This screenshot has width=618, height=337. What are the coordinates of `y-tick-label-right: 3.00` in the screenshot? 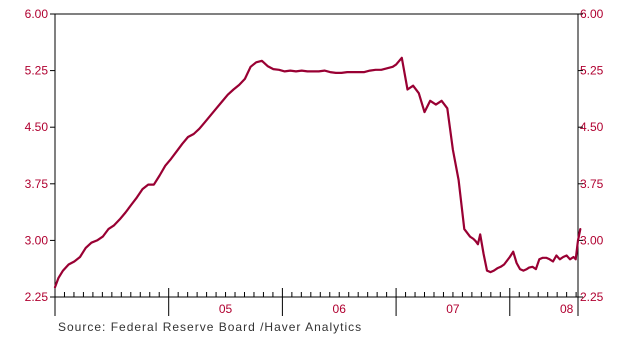 It's located at (592, 240).